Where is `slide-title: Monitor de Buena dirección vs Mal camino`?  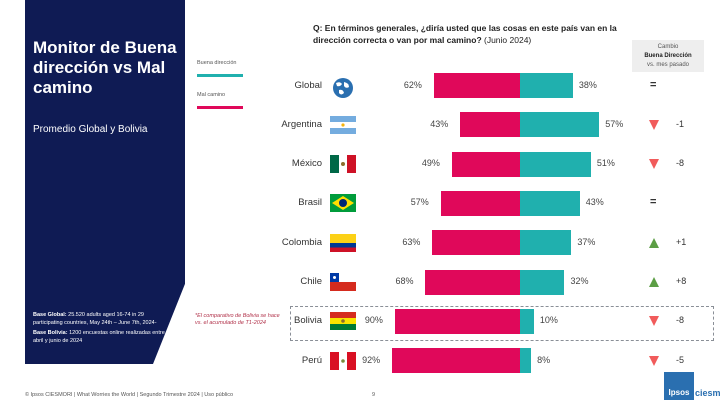
slide-title: Monitor de Buena dirección vs Mal camino is located at coordinates (105, 67).